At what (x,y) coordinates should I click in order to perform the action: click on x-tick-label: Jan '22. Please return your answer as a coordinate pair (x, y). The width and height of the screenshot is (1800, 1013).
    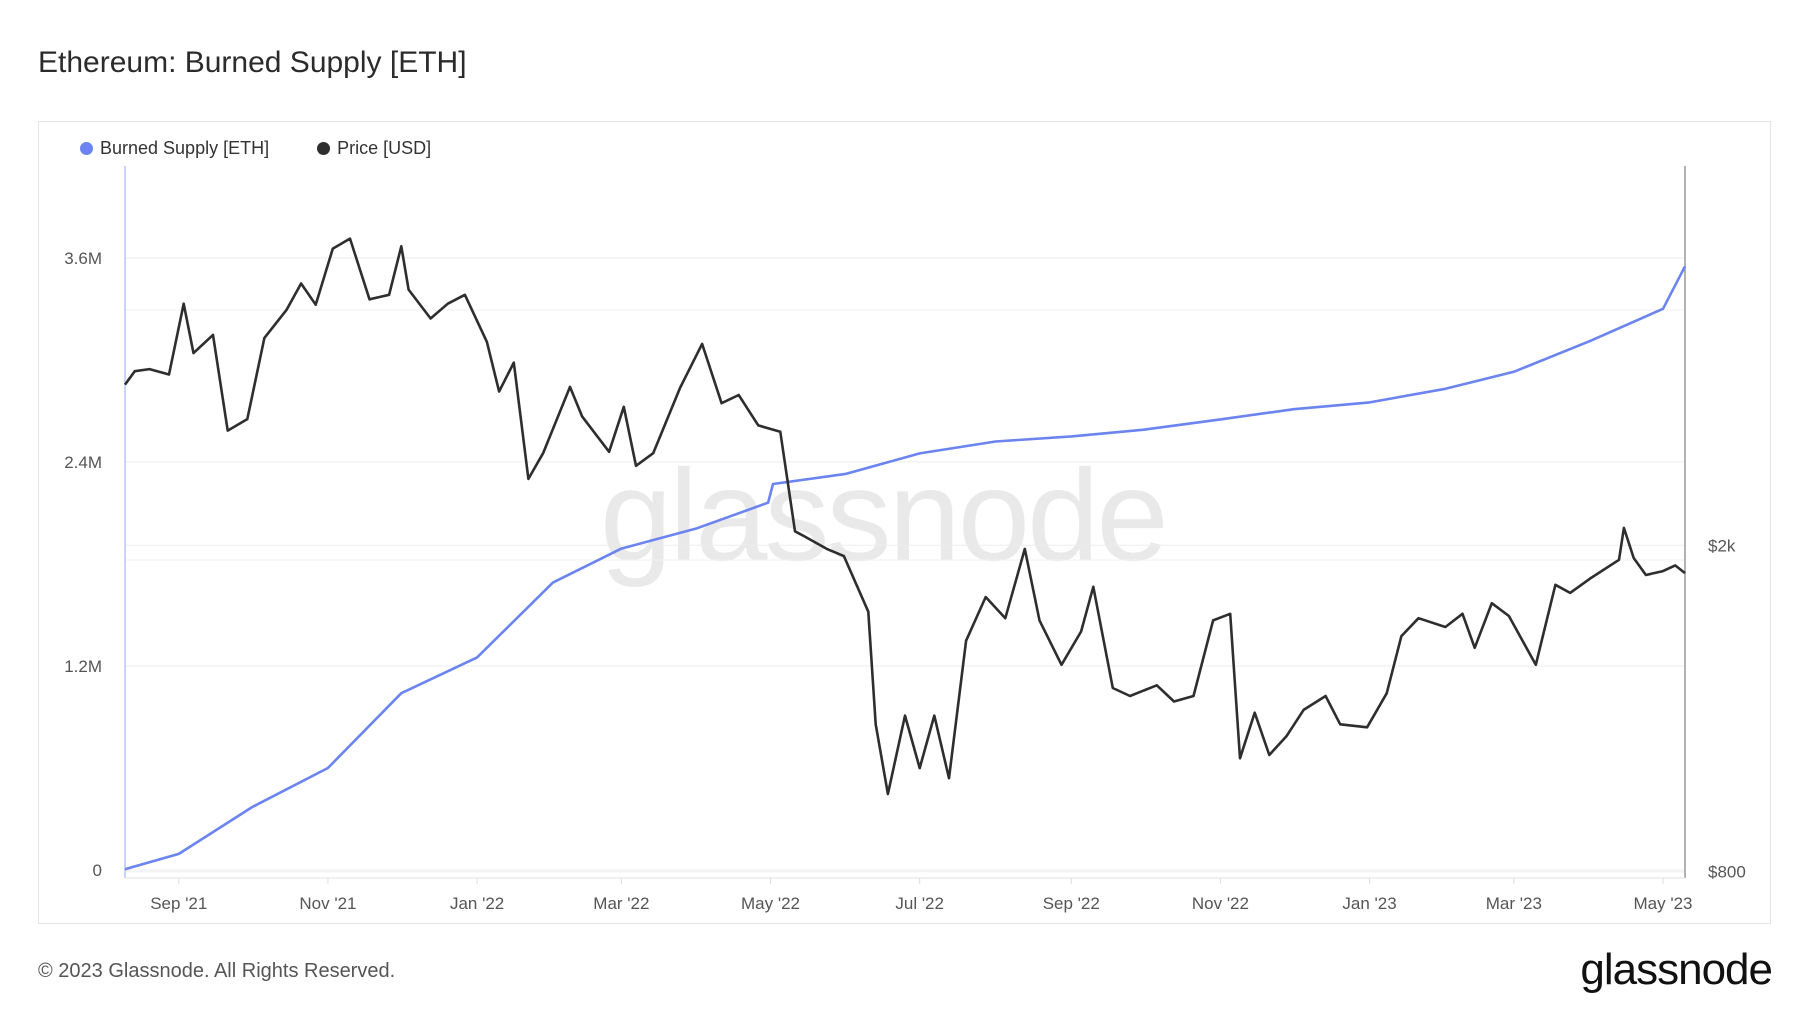
    Looking at the image, I should click on (477, 903).